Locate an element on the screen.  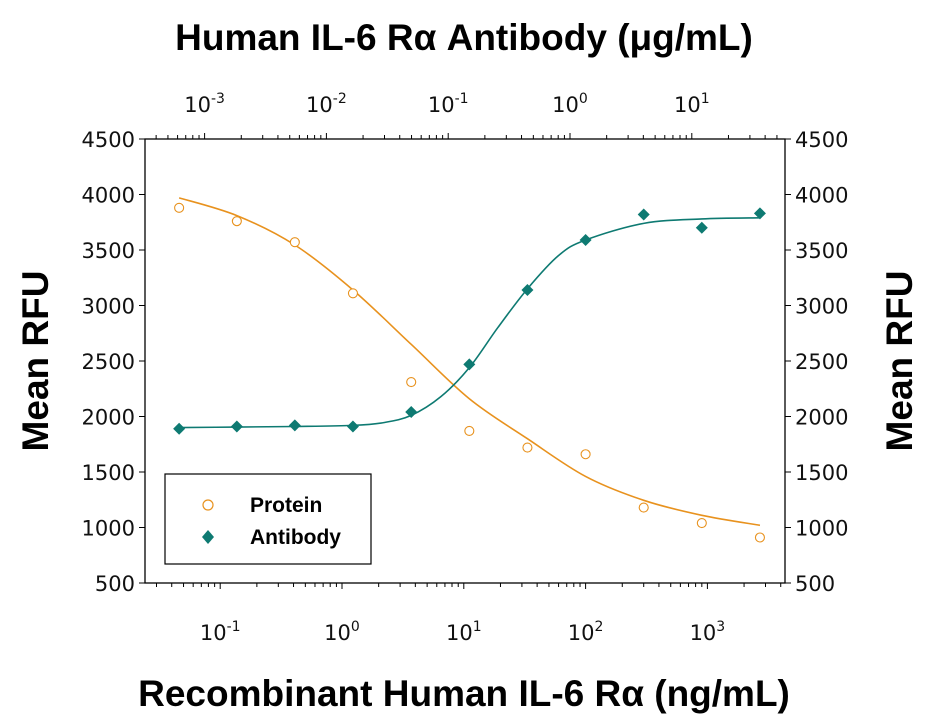
y-left-tick-label: 4500 is located at coordinates (108, 140).